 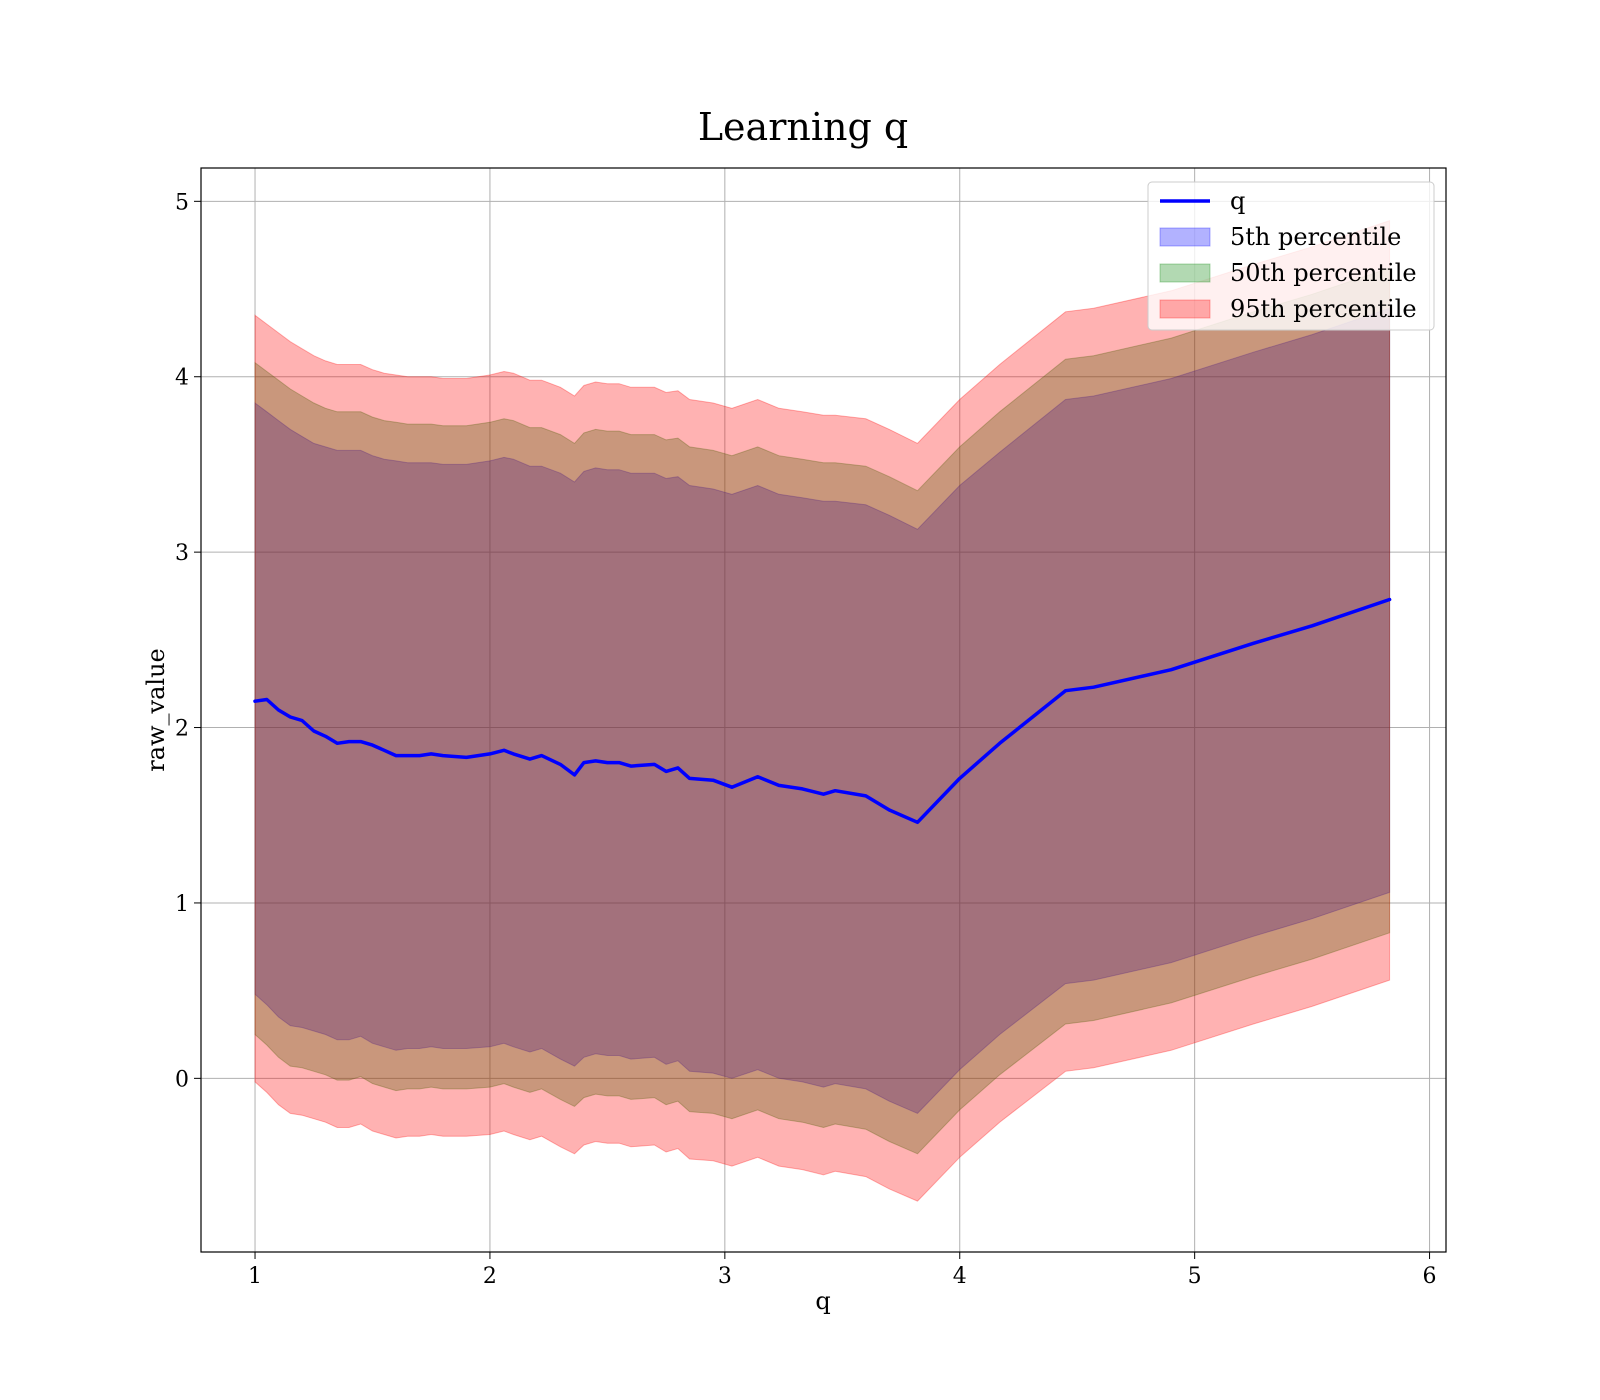 What do you see at coordinates (1237, 201) in the screenshot?
I see `legend-label-q: q` at bounding box center [1237, 201].